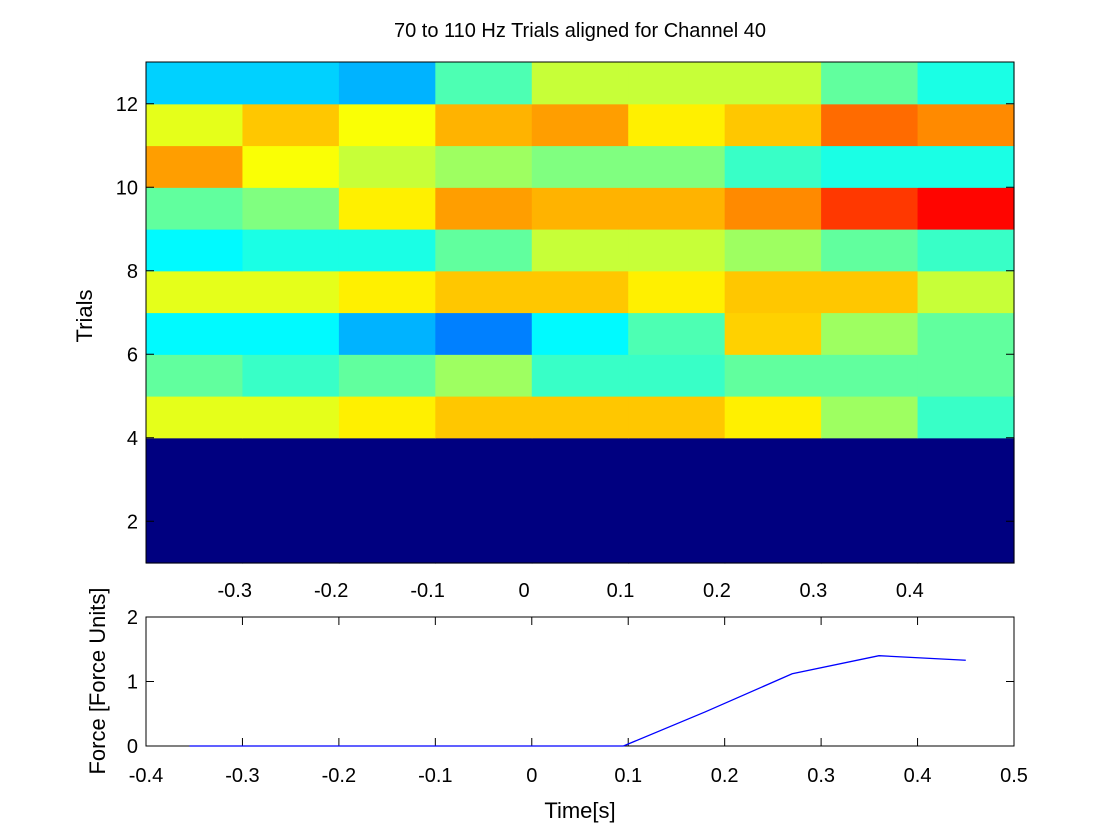 The width and height of the screenshot is (1120, 840). Describe the element at coordinates (132, 683) in the screenshot. I see `force-y-tick-label: 1` at that location.